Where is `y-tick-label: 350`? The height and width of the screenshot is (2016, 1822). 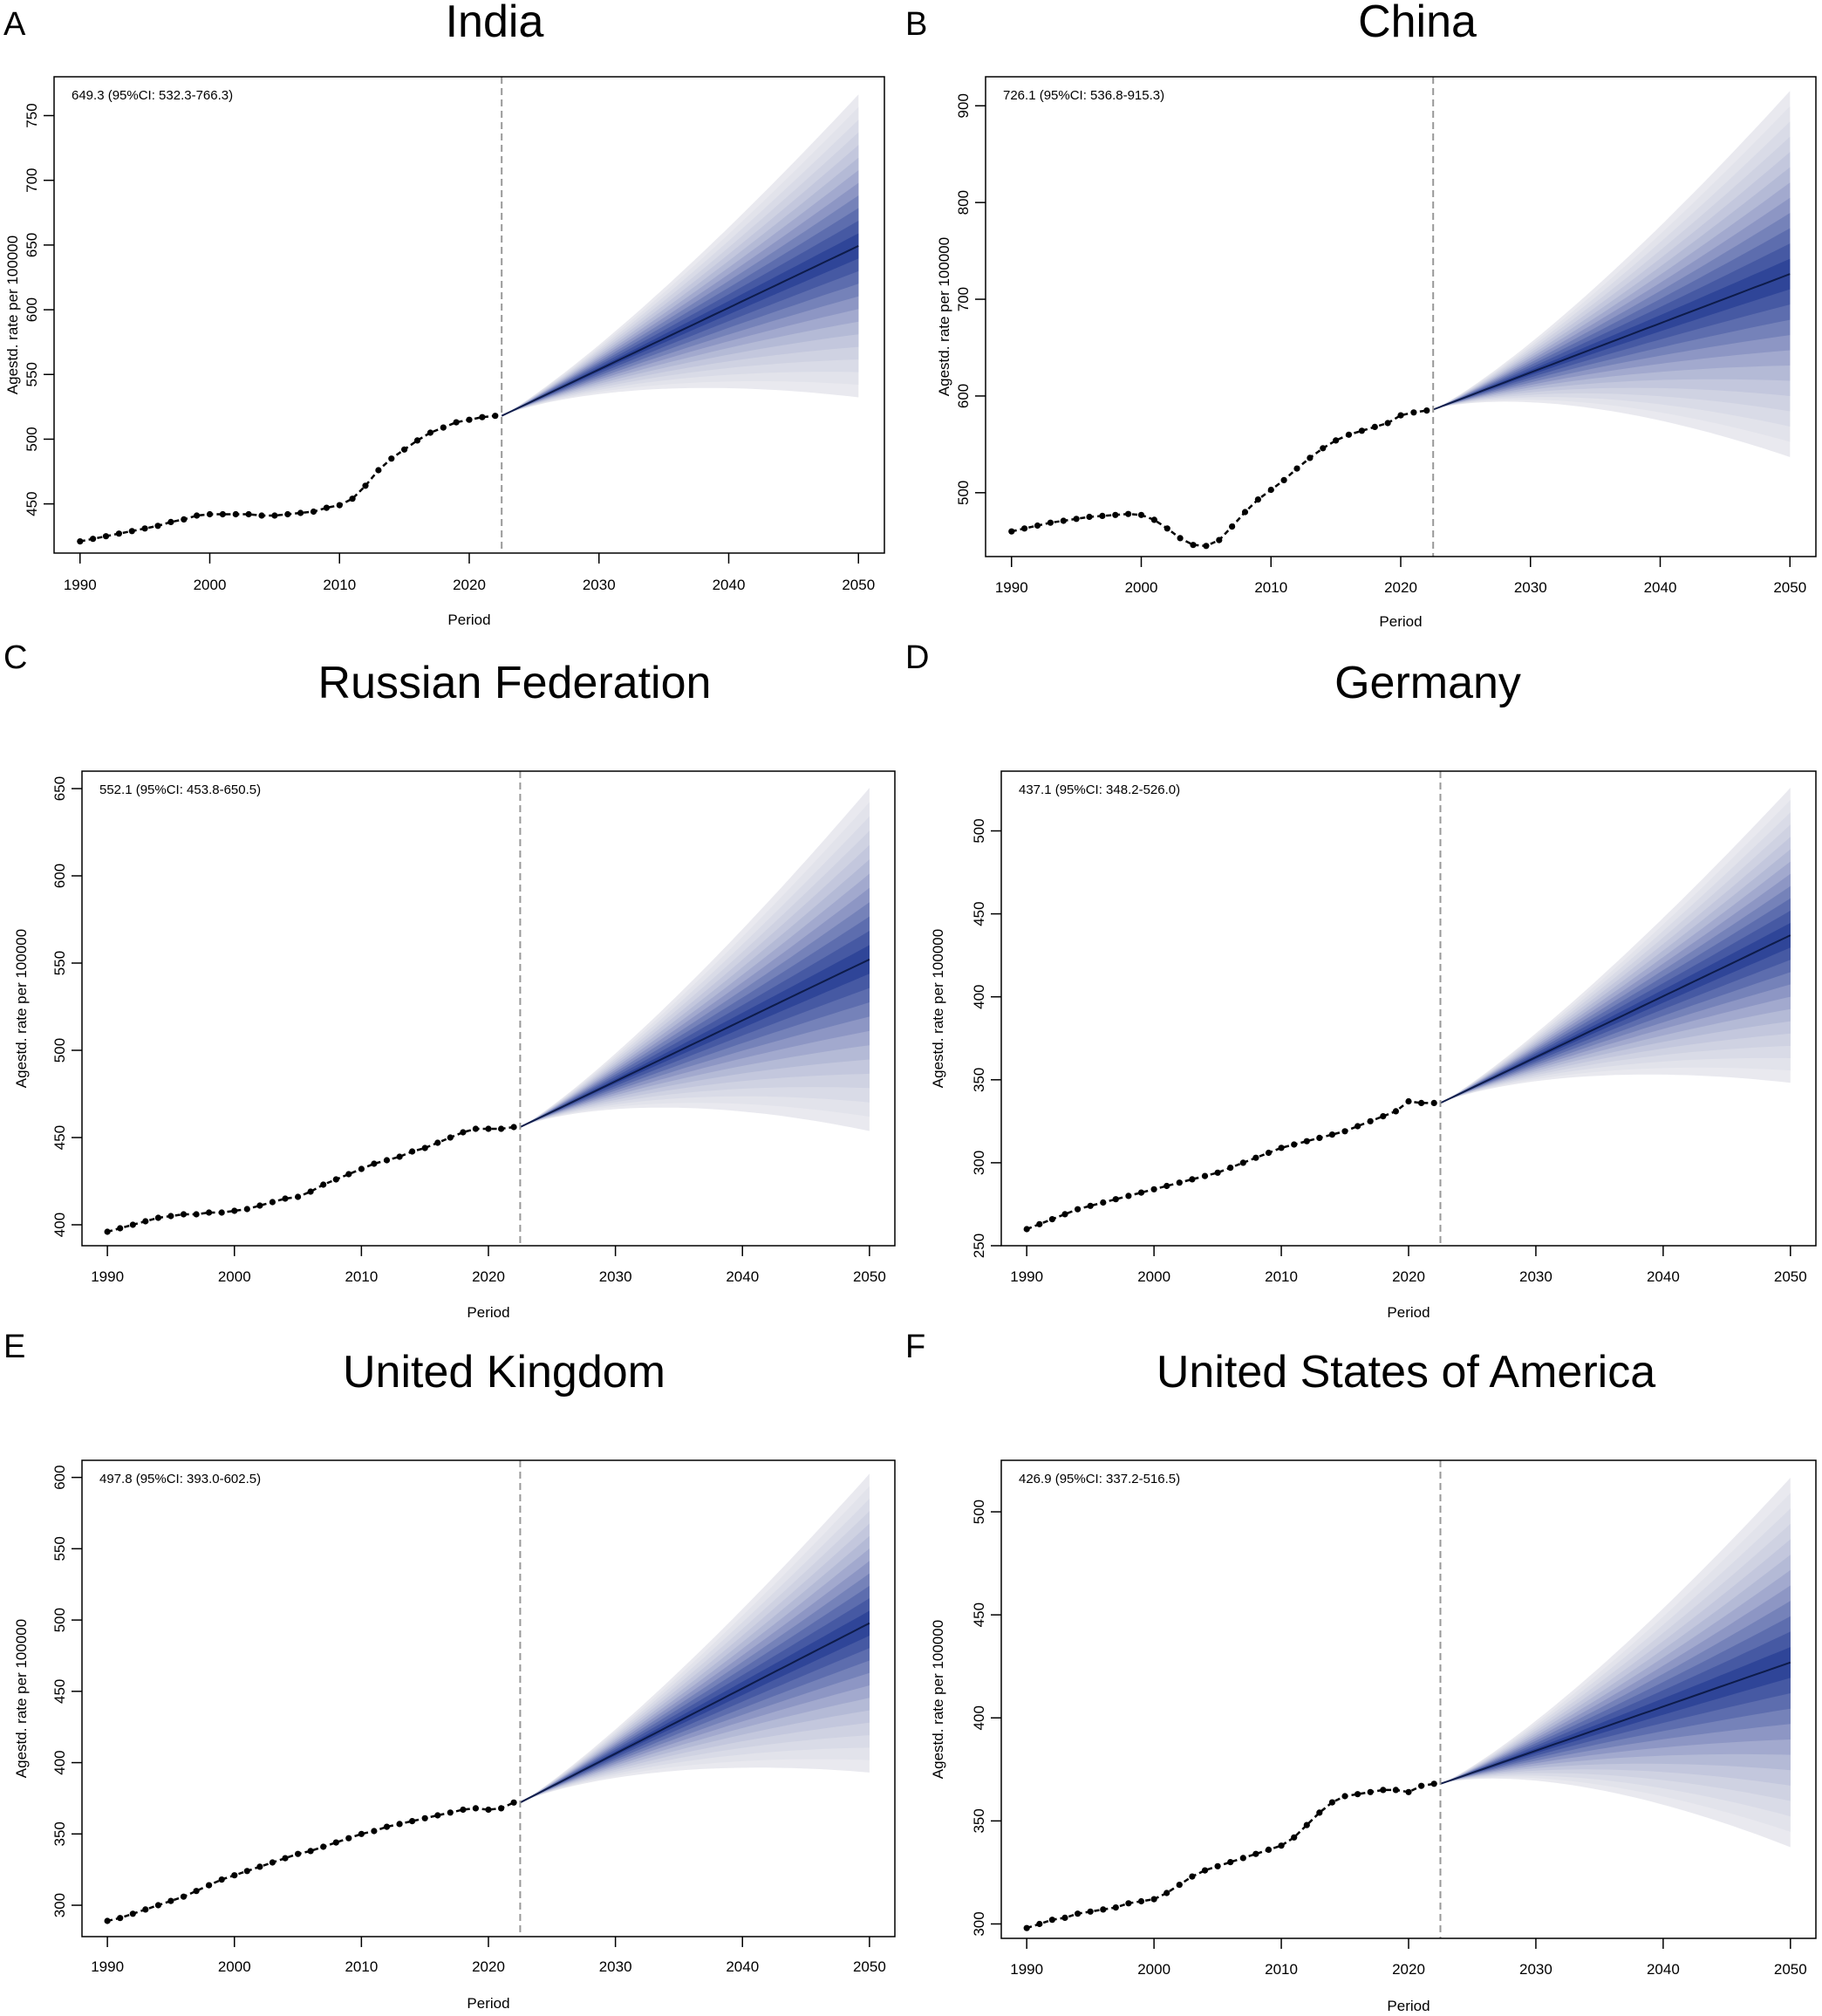 y-tick-label: 350 is located at coordinates (59, 1834).